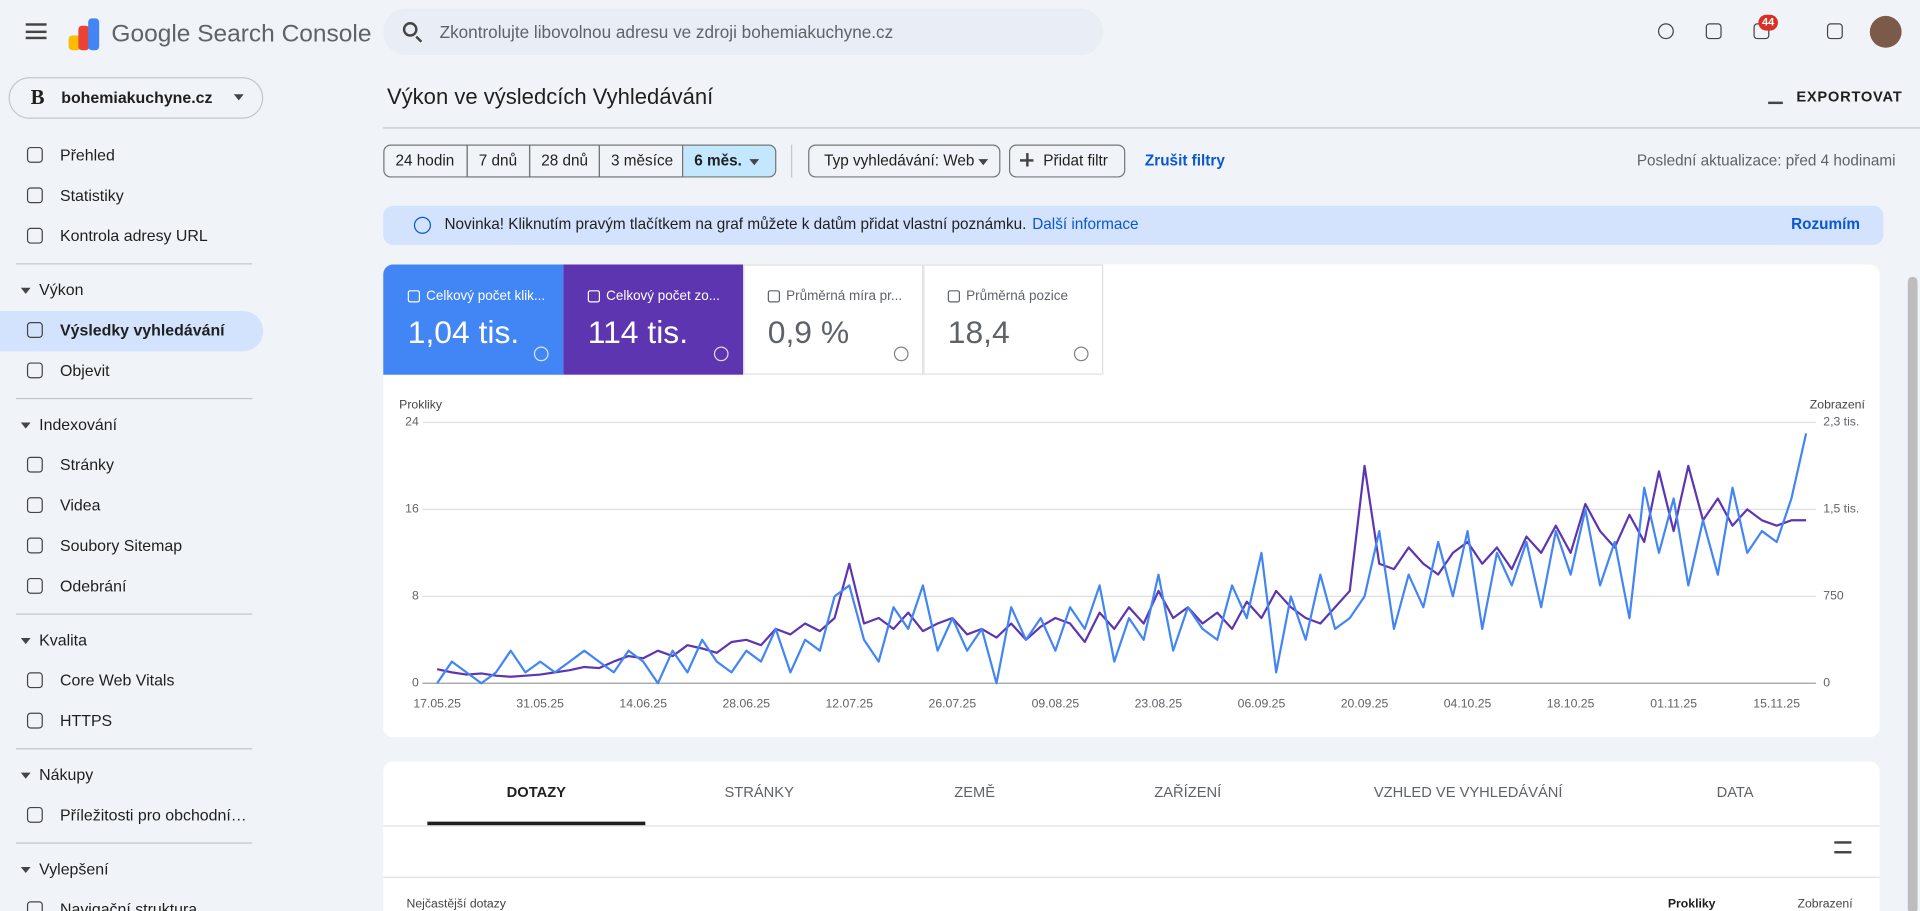  What do you see at coordinates (85, 370) in the screenshot?
I see `nav-label: Objevit` at bounding box center [85, 370].